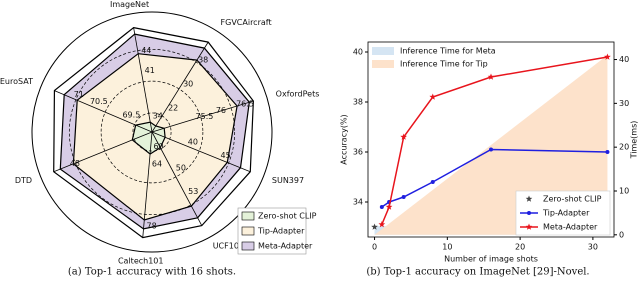 The height and width of the screenshot is (284, 640). What do you see at coordinates (491, 259) in the screenshot?
I see `x-axis-label: Number of image shots` at bounding box center [491, 259].